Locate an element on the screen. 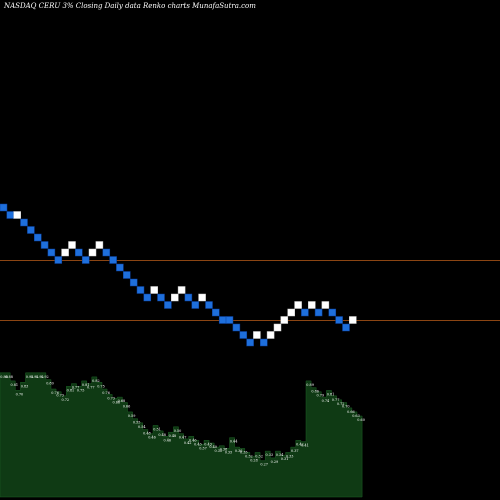 The height and width of the screenshot is (500, 500). volume-label: 0.80 is located at coordinates (50, 384).